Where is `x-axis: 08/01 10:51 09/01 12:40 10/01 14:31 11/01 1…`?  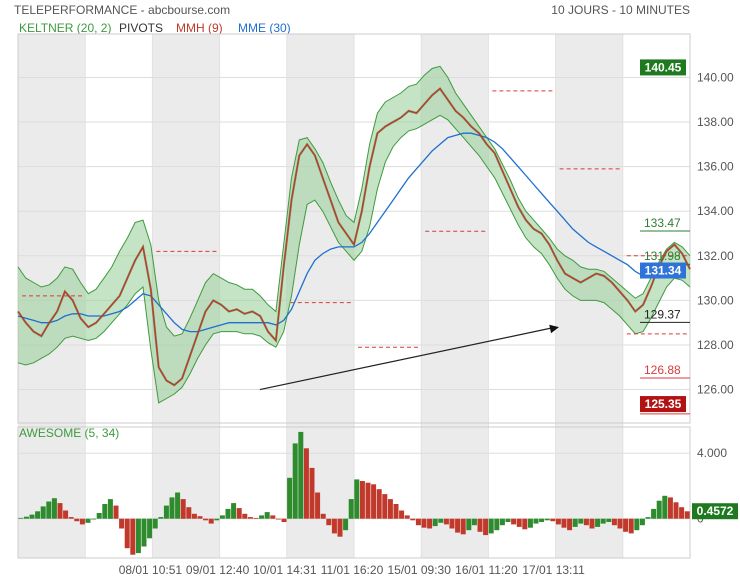 x-axis: 08/01 10:51 09/01 12:40 10/01 14:31 11/01 1… is located at coordinates (352, 570).